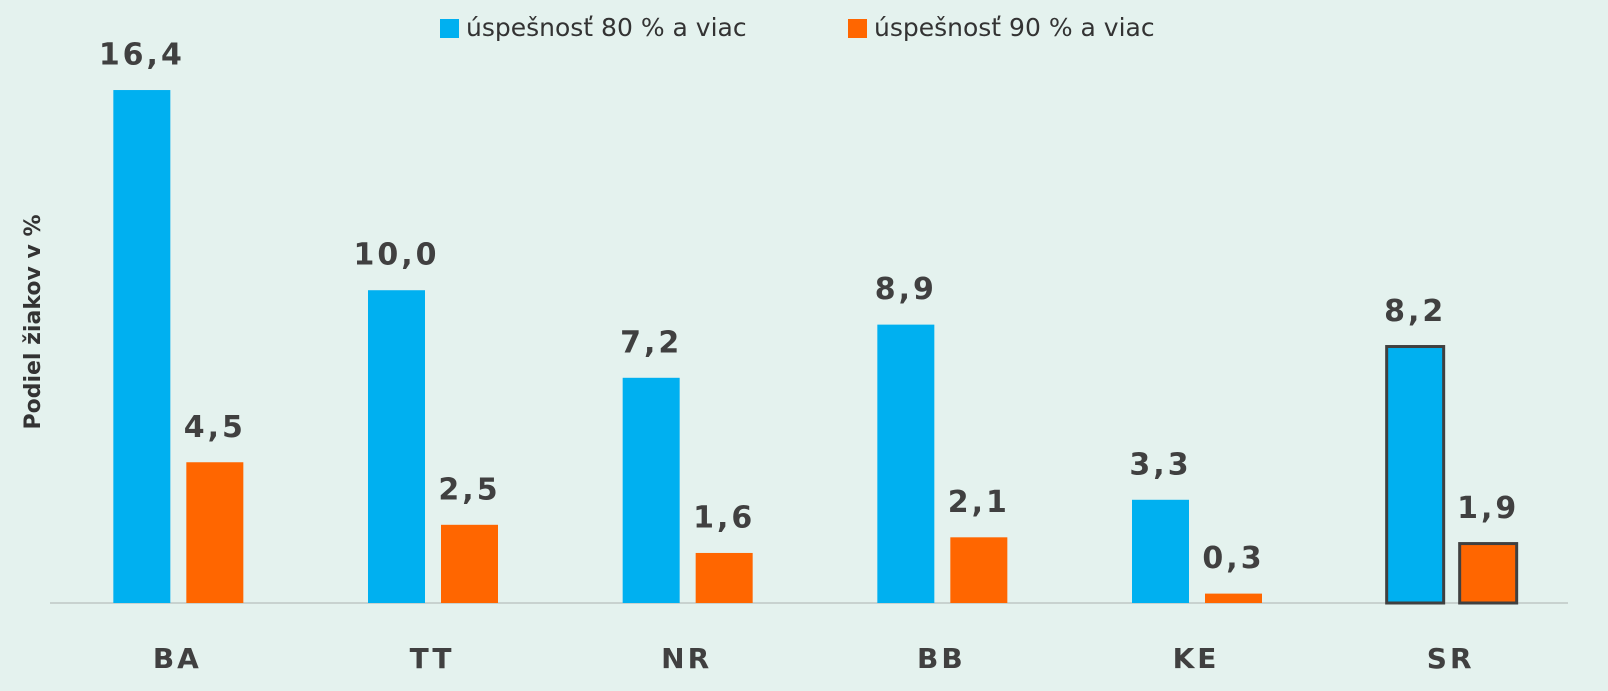 The width and height of the screenshot is (1608, 691). I want to click on y-axis-label: Podiel žiakov v %, so click(33, 321).